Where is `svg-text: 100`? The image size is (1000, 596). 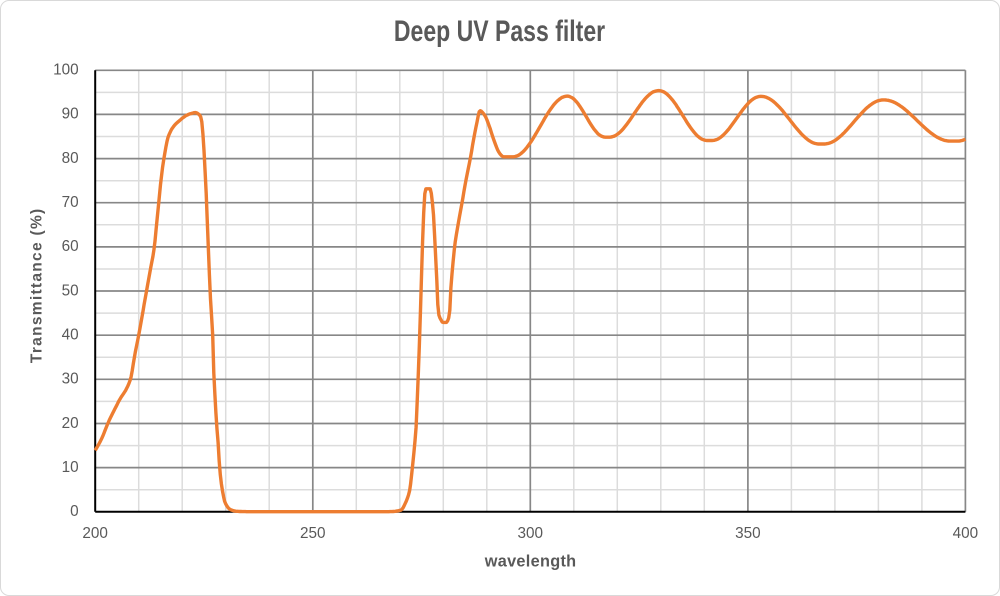 svg-text: 100 is located at coordinates (66, 70).